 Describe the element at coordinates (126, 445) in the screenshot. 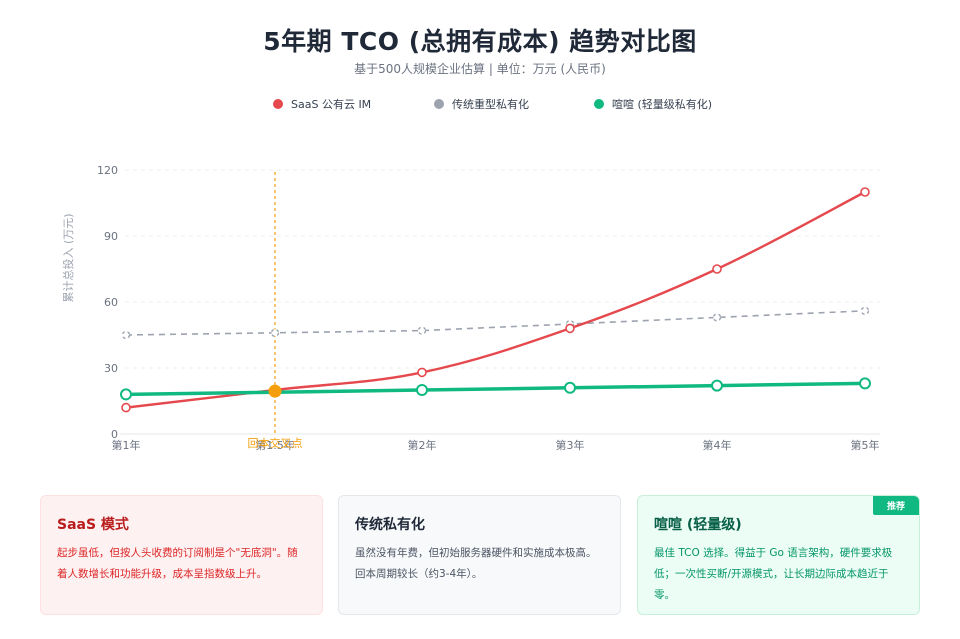

I see `x-tick-label: 第1年` at that location.